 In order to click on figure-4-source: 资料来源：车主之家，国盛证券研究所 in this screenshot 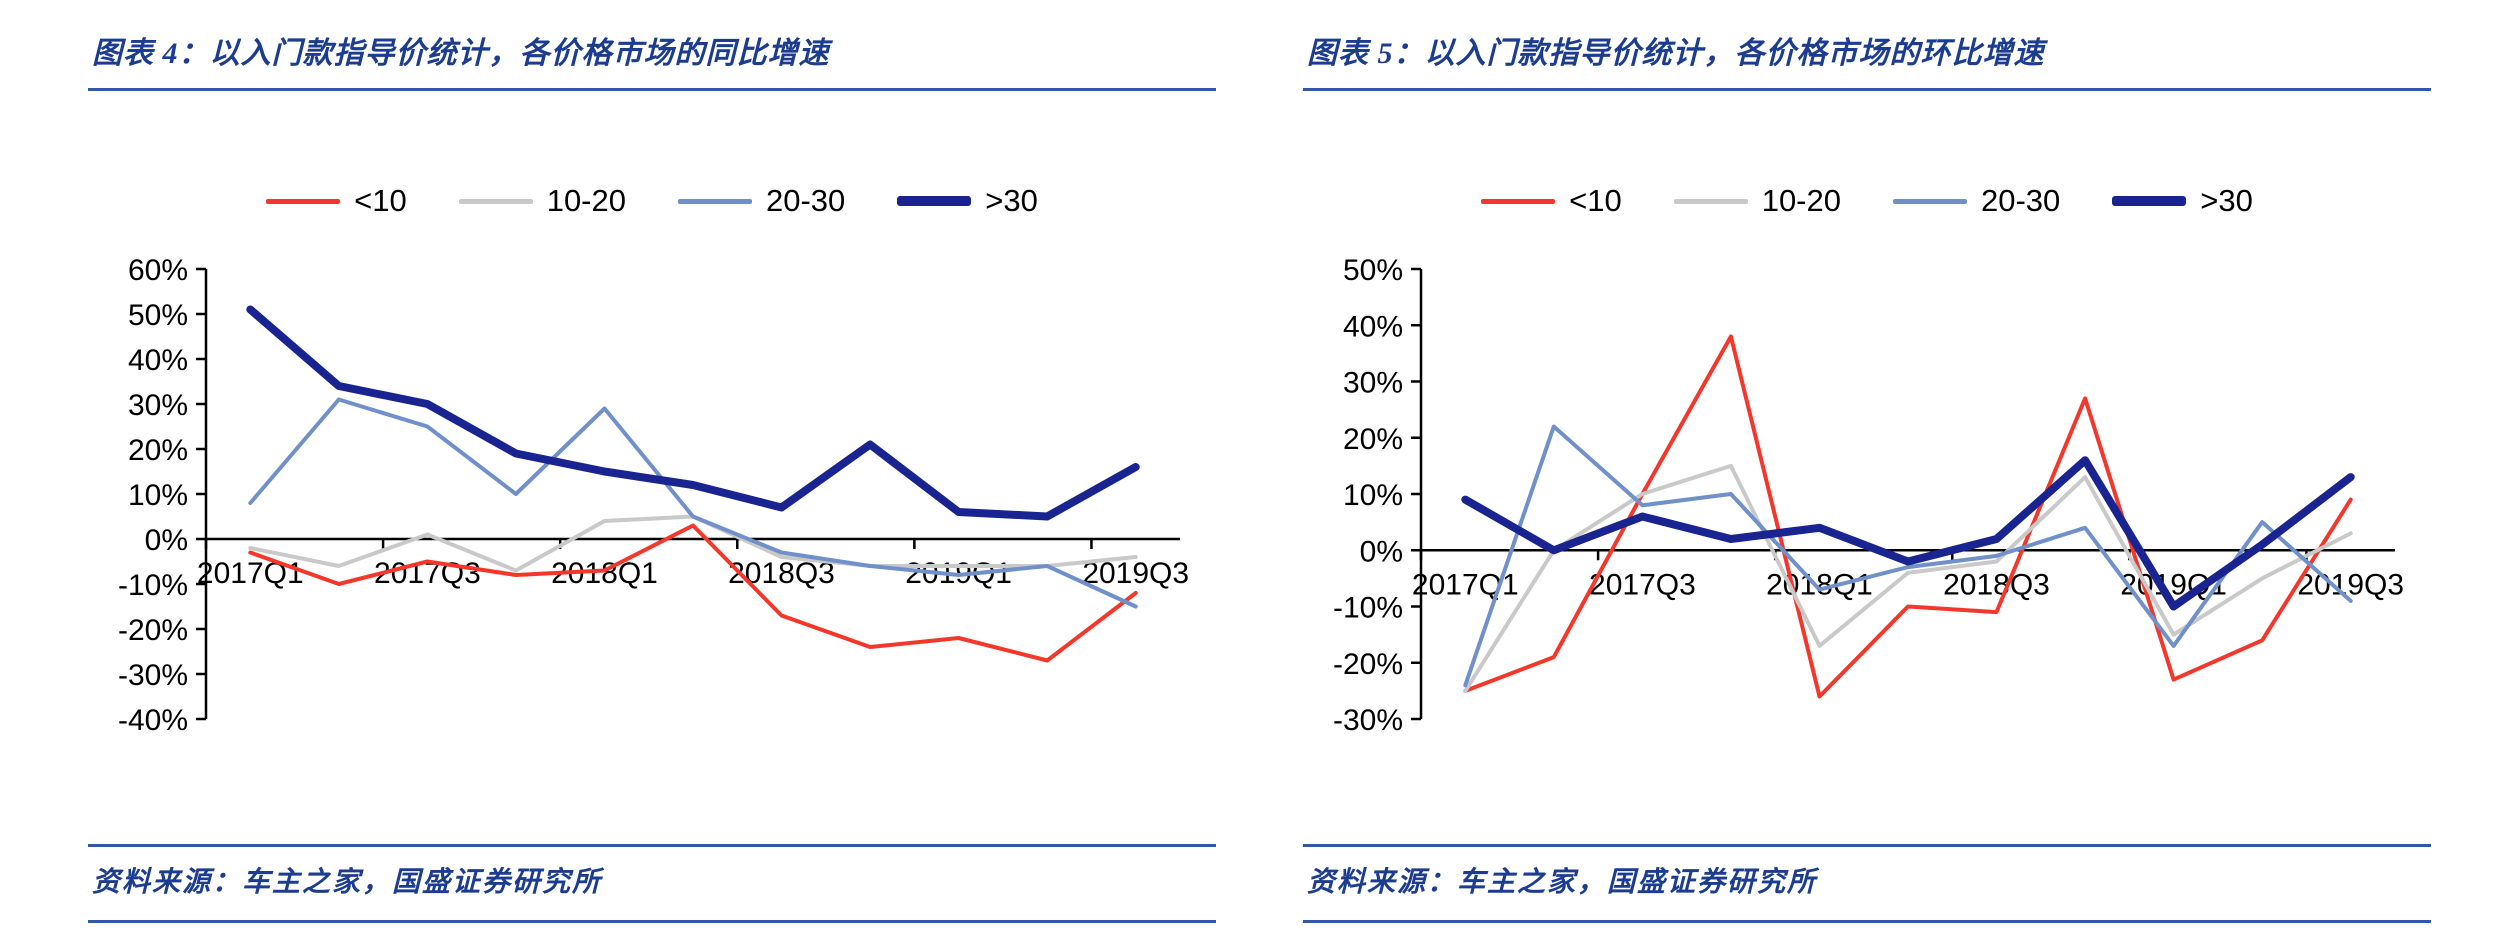, I will do `click(347, 882)`.